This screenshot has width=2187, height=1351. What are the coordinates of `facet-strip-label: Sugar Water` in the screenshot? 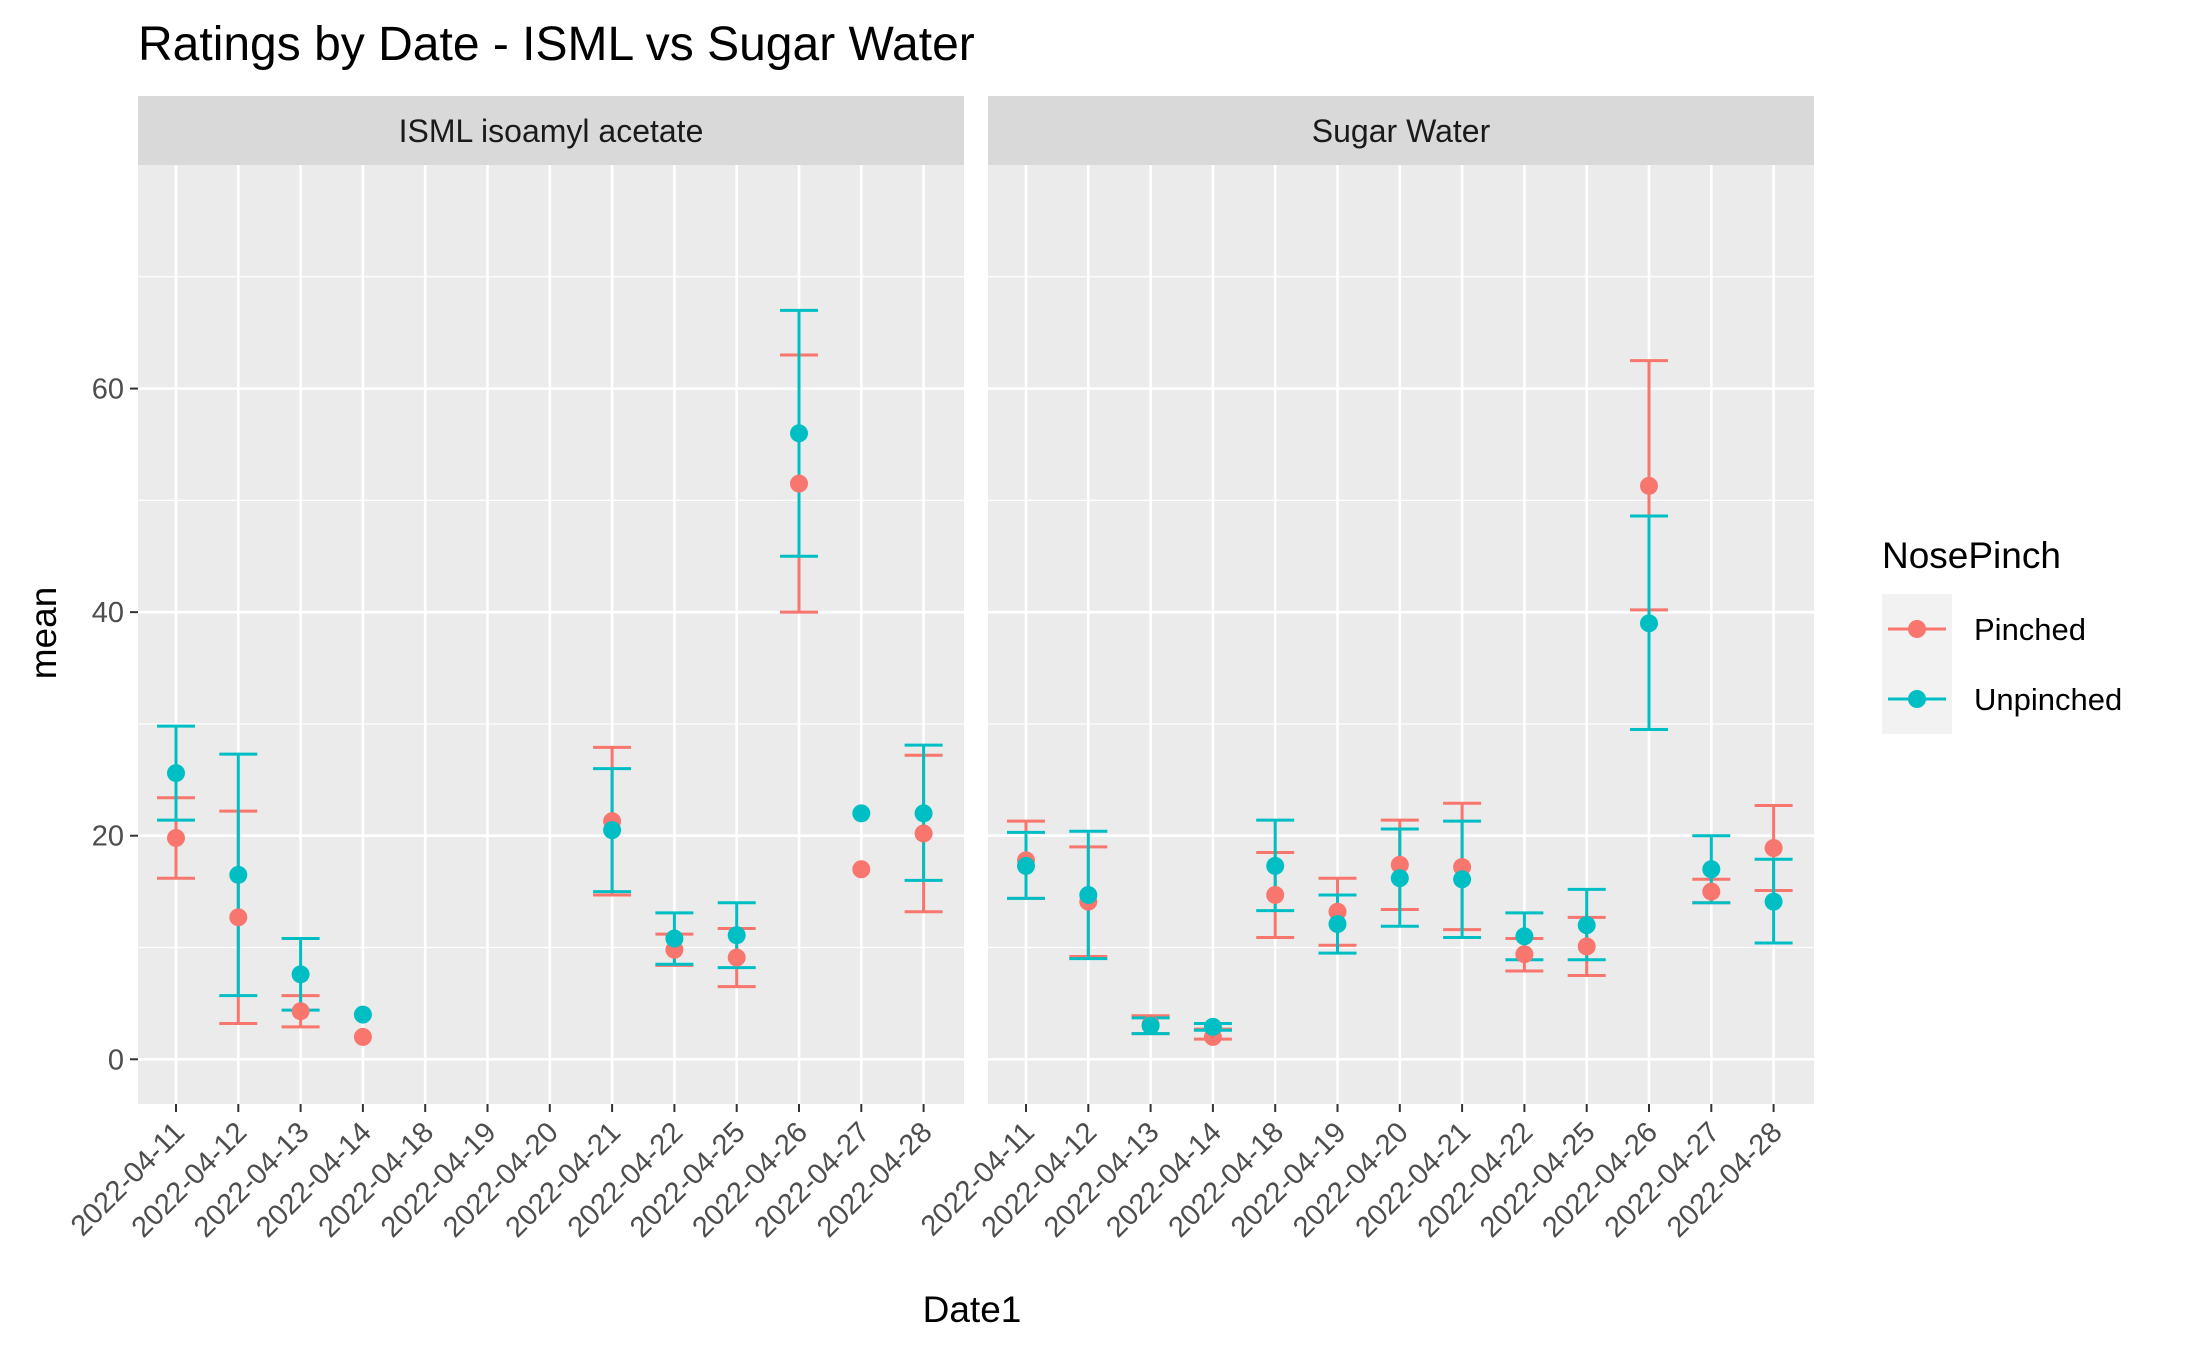 It's located at (1401, 131).